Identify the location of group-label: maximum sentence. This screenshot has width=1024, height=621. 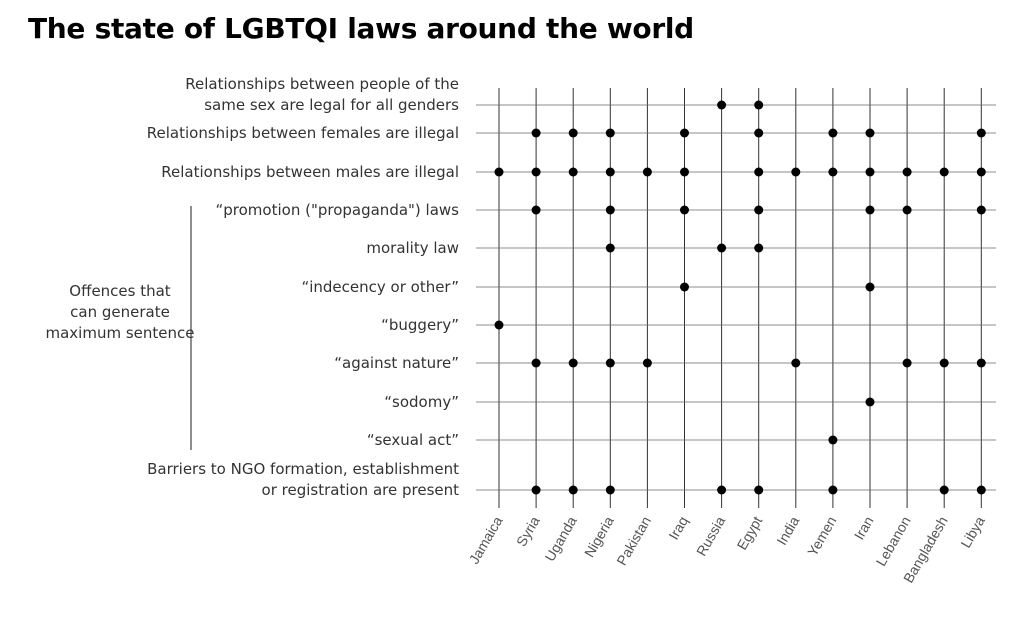
(120, 333).